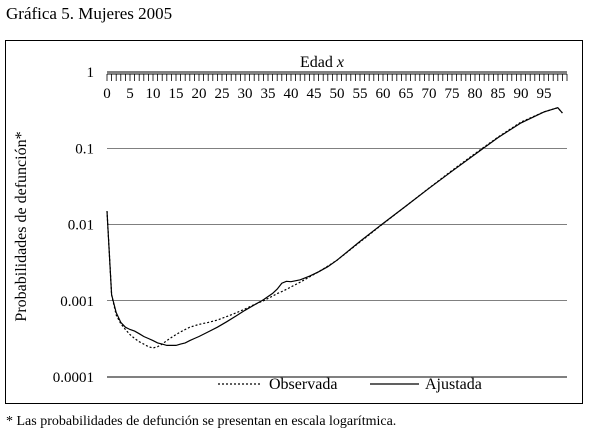 The height and width of the screenshot is (438, 590). What do you see at coordinates (84, 149) in the screenshot?
I see `y-tick-label: 0.1` at bounding box center [84, 149].